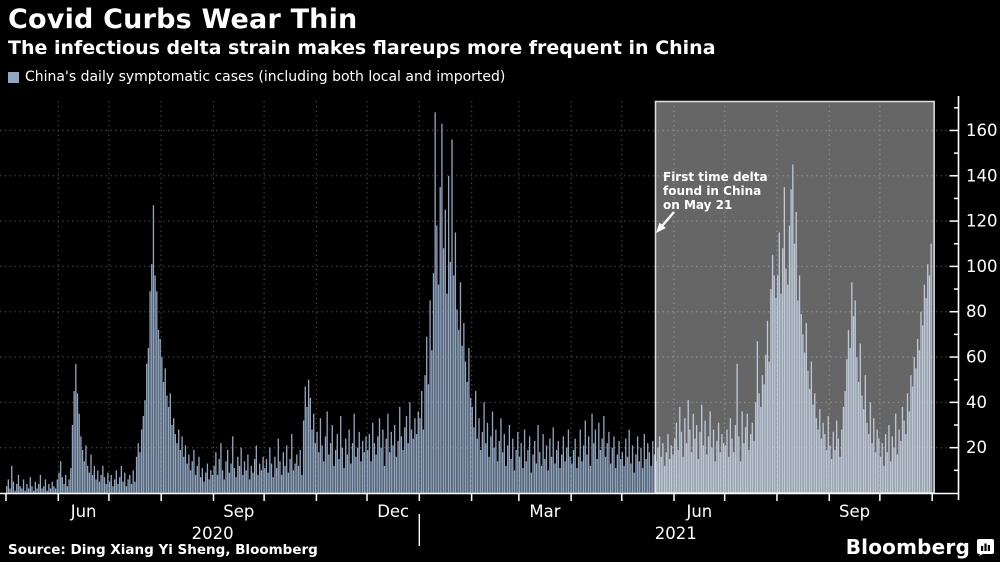 The width and height of the screenshot is (1000, 562). I want to click on y-tick-label: 120, so click(982, 221).